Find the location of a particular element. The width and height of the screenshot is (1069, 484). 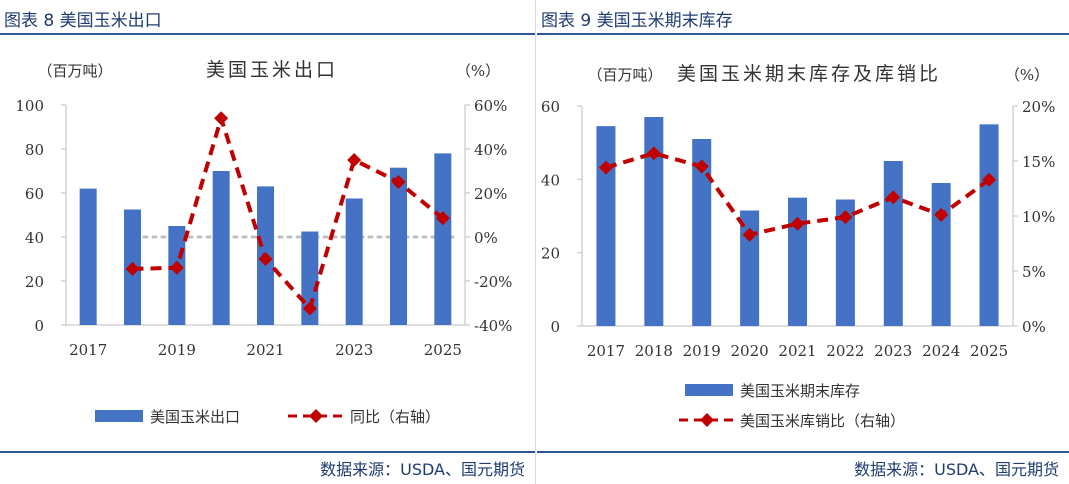

legend-bar-label: 美国玉米期末库存 is located at coordinates (800, 391).